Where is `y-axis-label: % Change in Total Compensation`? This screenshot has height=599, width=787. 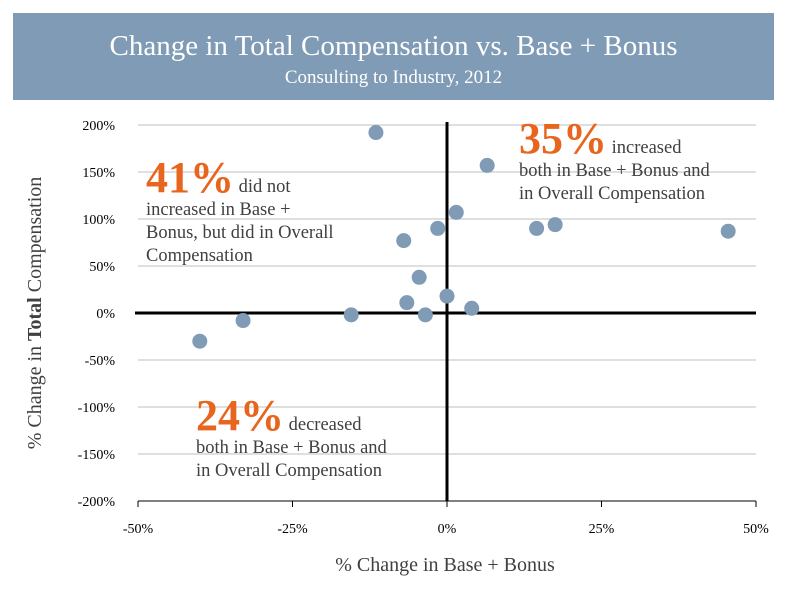
y-axis-label: % Change in Total Compensation is located at coordinates (35, 313).